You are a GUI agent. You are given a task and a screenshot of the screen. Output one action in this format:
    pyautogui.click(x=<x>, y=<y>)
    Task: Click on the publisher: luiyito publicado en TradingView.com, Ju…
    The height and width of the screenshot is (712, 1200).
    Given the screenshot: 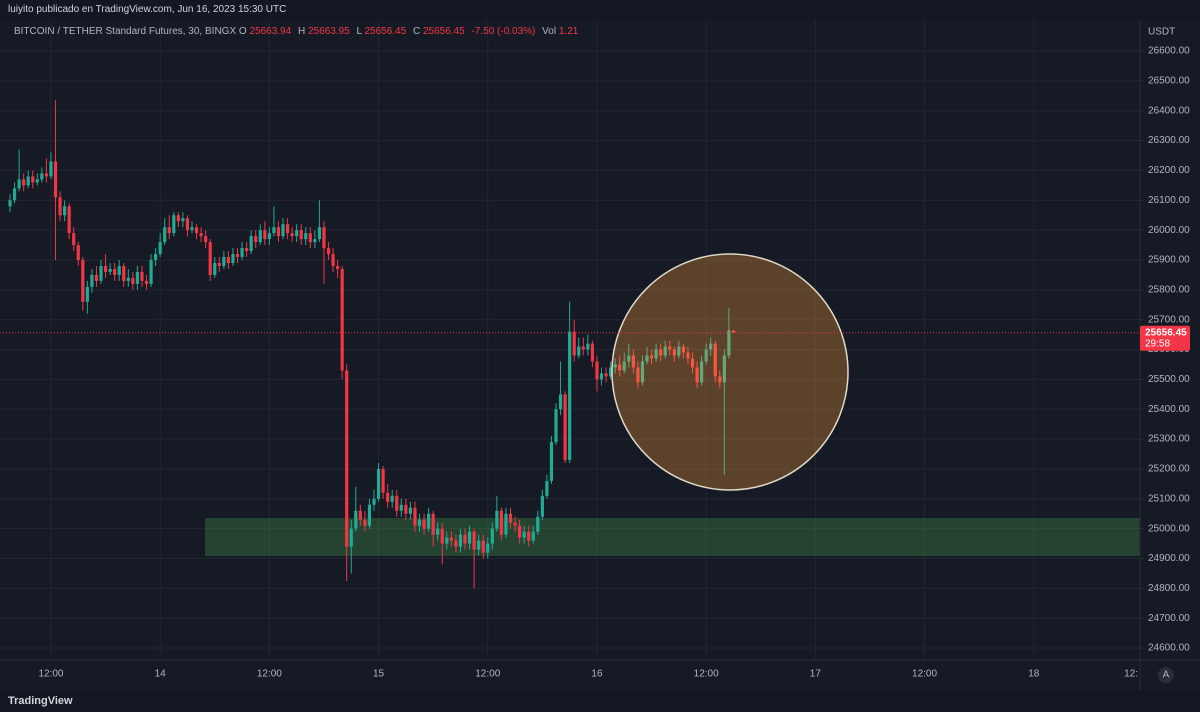 What is the action you would take?
    pyautogui.click(x=147, y=9)
    